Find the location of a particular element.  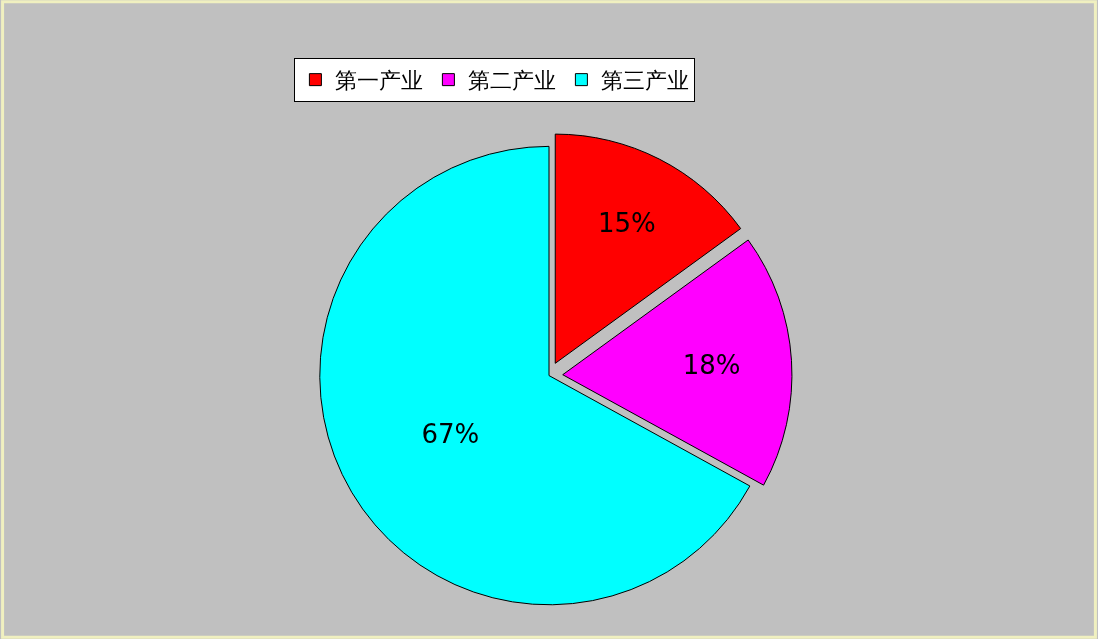

data-label: 67% is located at coordinates (450, 433).